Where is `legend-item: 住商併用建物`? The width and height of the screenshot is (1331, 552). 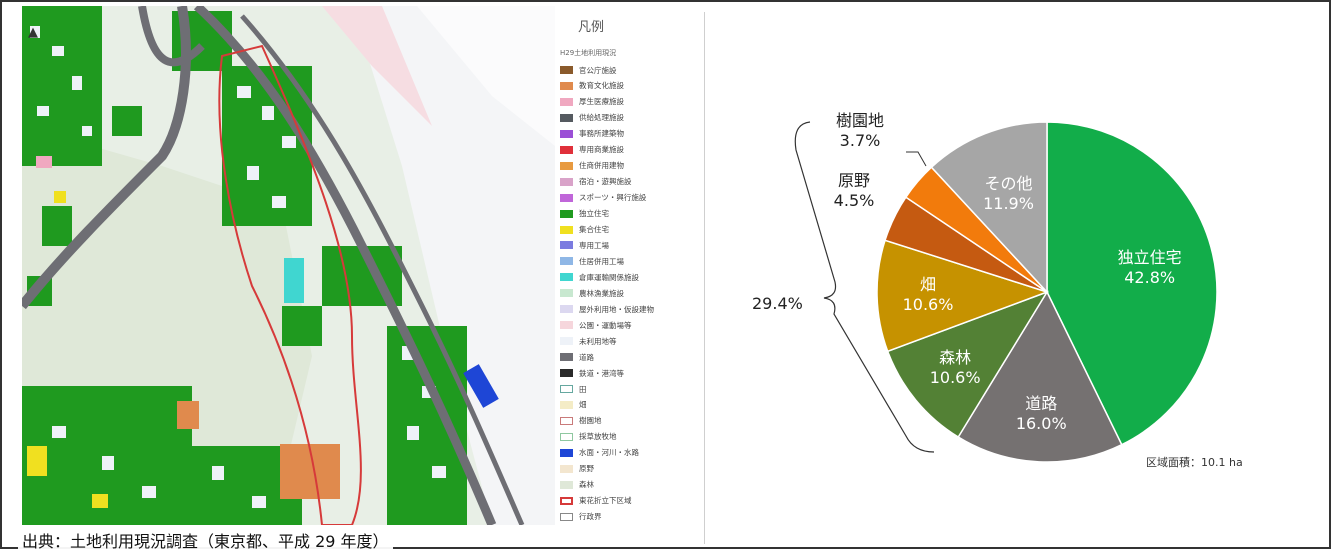 legend-item: 住商併用建物 is located at coordinates (592, 166).